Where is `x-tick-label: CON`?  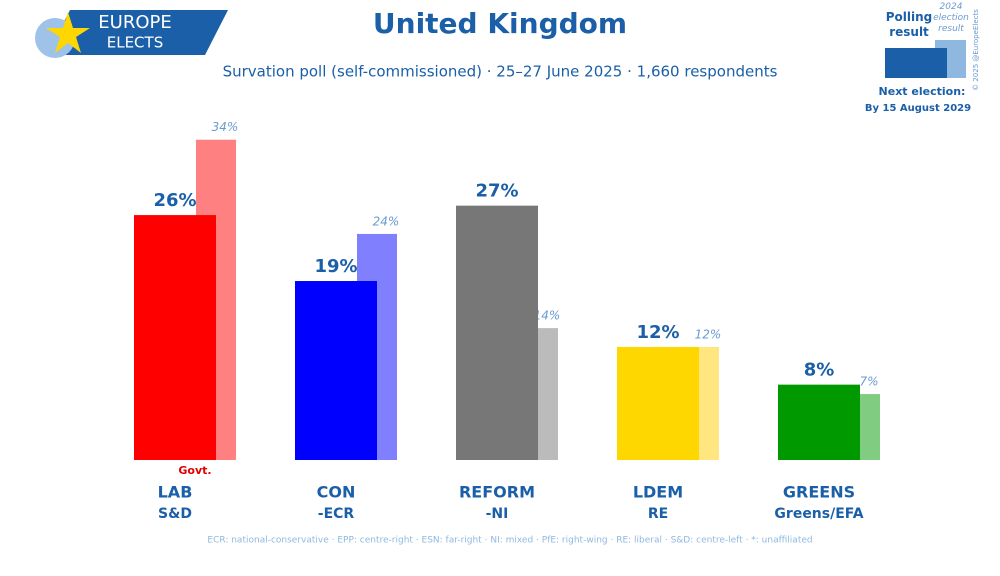 x-tick-label: CON is located at coordinates (336, 492).